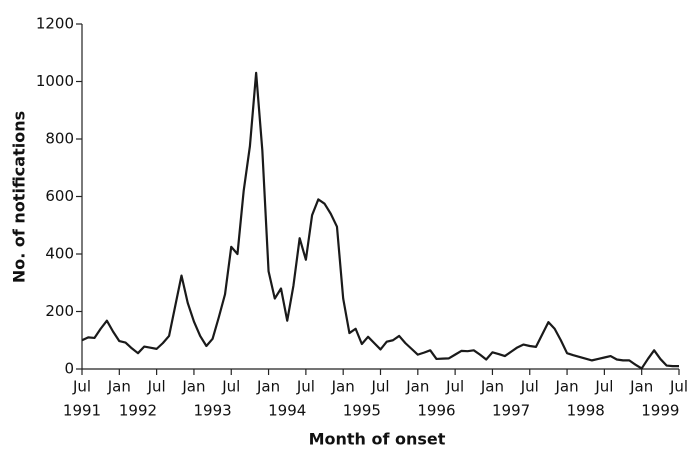  I want to click on year-label: 1999, so click(660, 411).